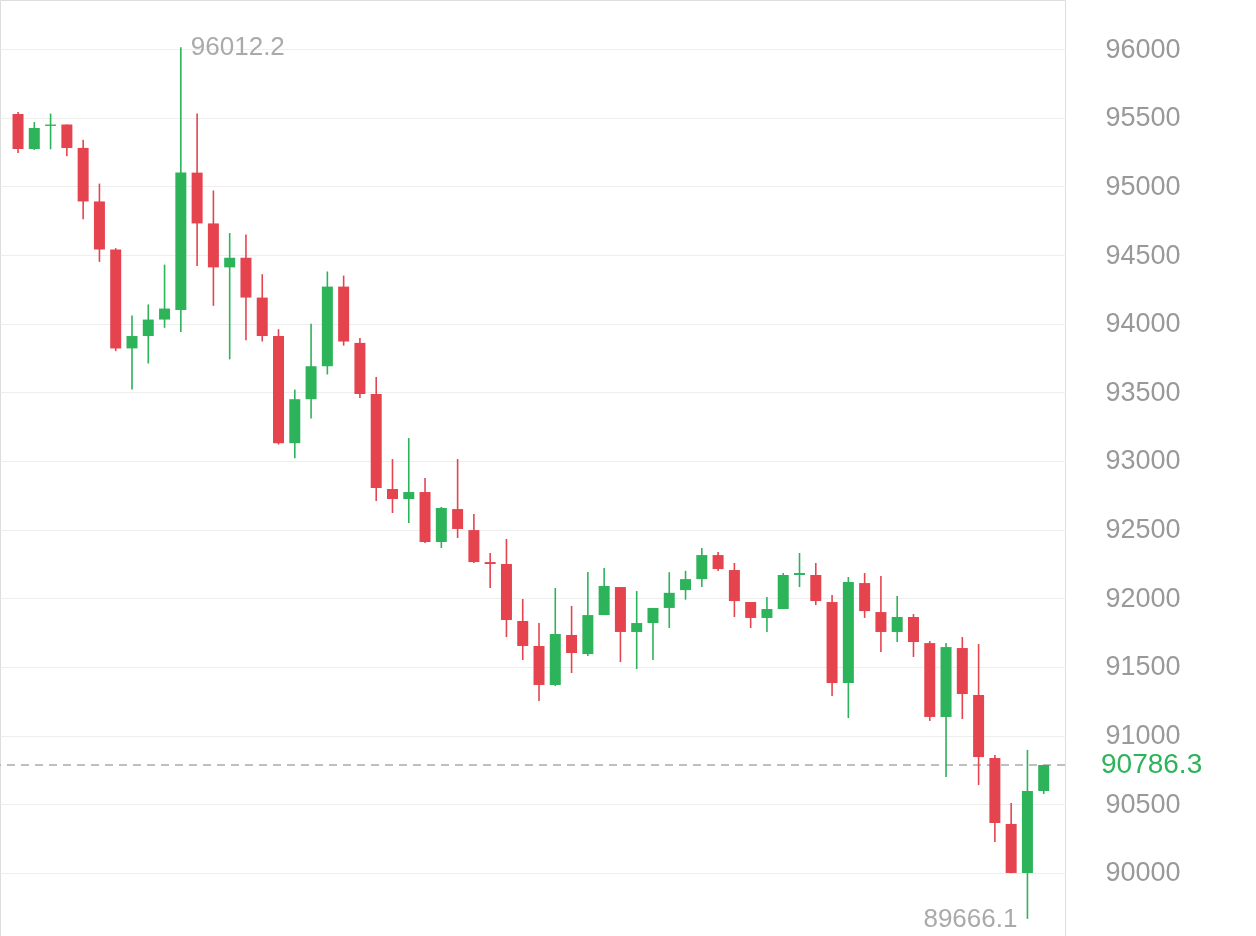  What do you see at coordinates (1143, 872) in the screenshot?
I see `y-tick-label: 90000` at bounding box center [1143, 872].